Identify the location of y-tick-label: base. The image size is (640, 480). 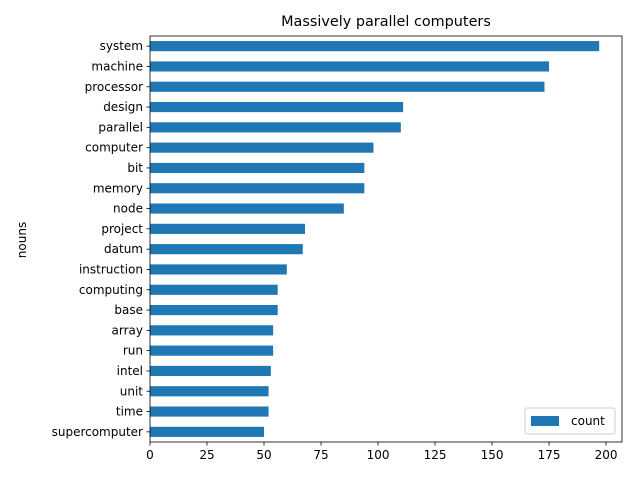
(128, 310).